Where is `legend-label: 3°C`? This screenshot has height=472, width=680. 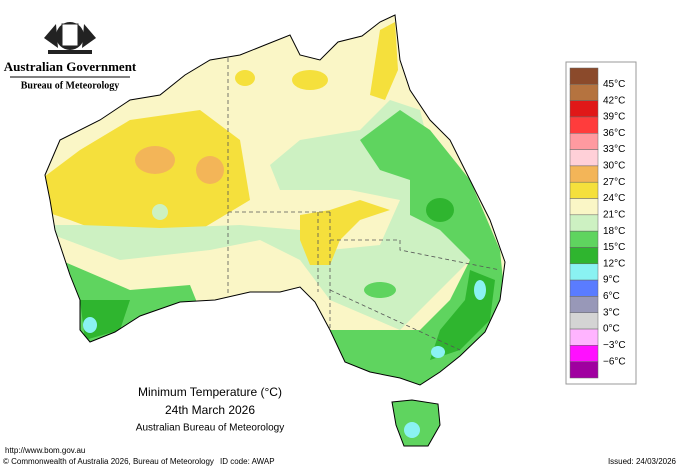
legend-label: 3°C is located at coordinates (611, 312).